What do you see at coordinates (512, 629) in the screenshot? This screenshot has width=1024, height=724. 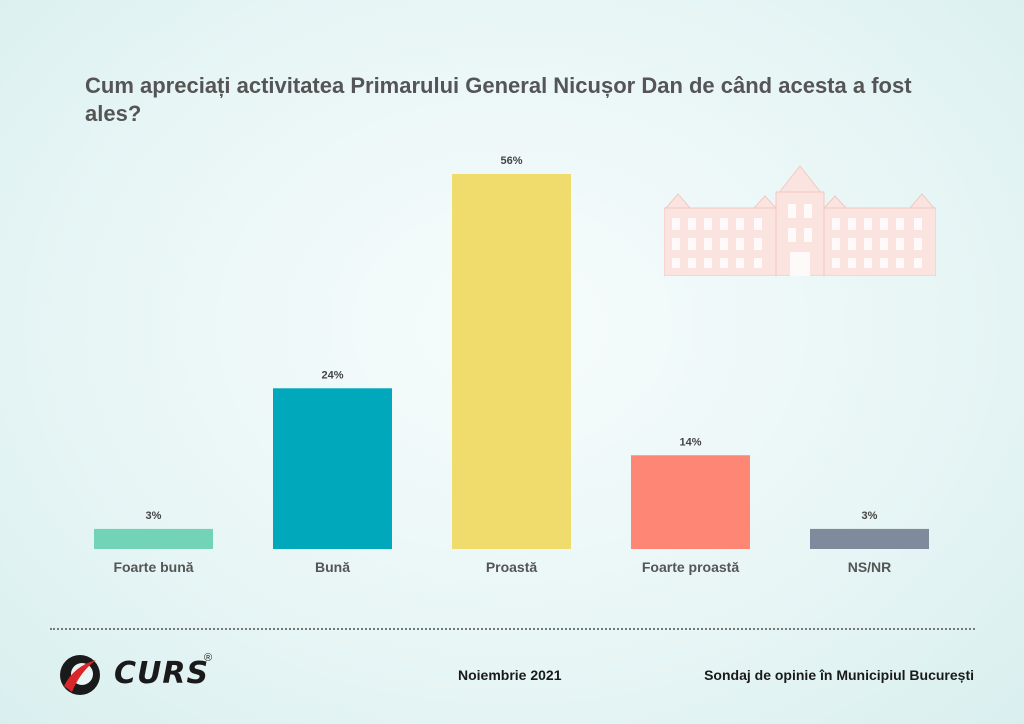 I see `footer-divider` at bounding box center [512, 629].